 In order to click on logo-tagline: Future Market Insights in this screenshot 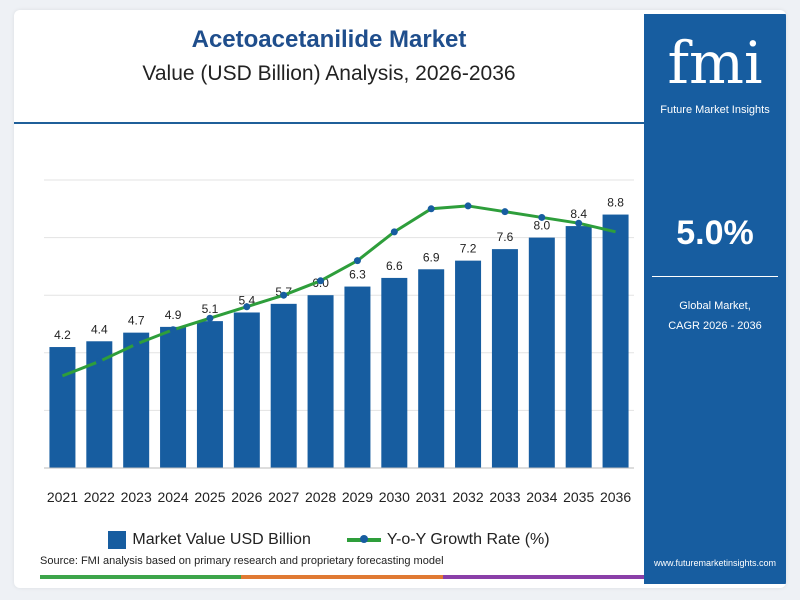, I will do `click(715, 110)`.